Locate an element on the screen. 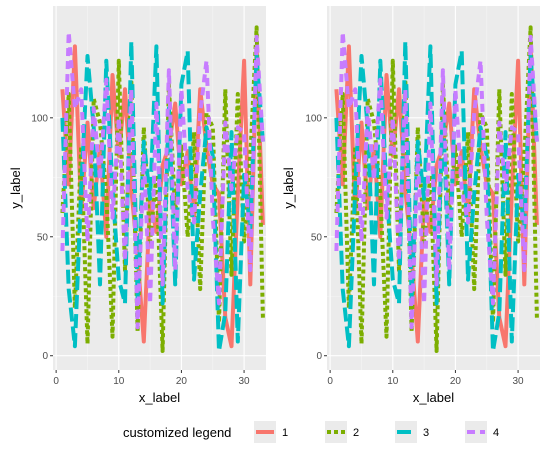  legend-keys: 1 2 3 4 is located at coordinates (376, 432).